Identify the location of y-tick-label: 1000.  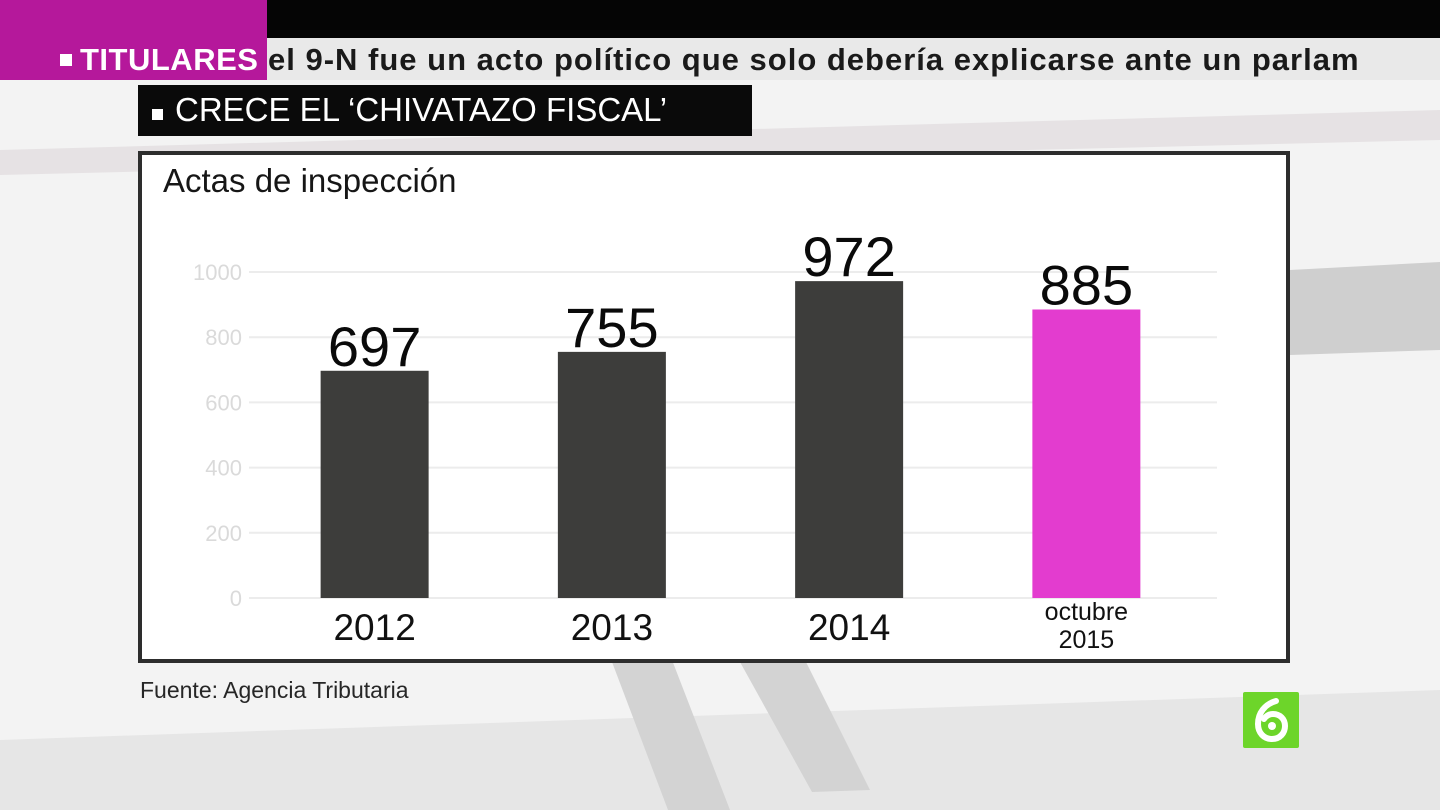
(217, 272).